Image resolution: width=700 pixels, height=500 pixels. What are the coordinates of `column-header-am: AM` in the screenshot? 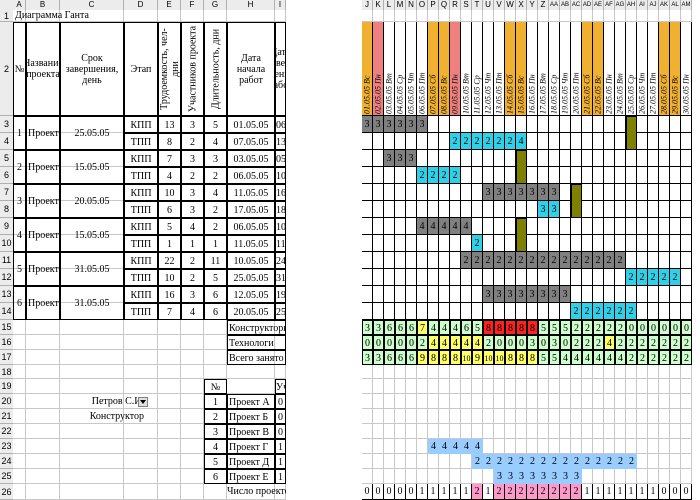 It's located at (686, 5).